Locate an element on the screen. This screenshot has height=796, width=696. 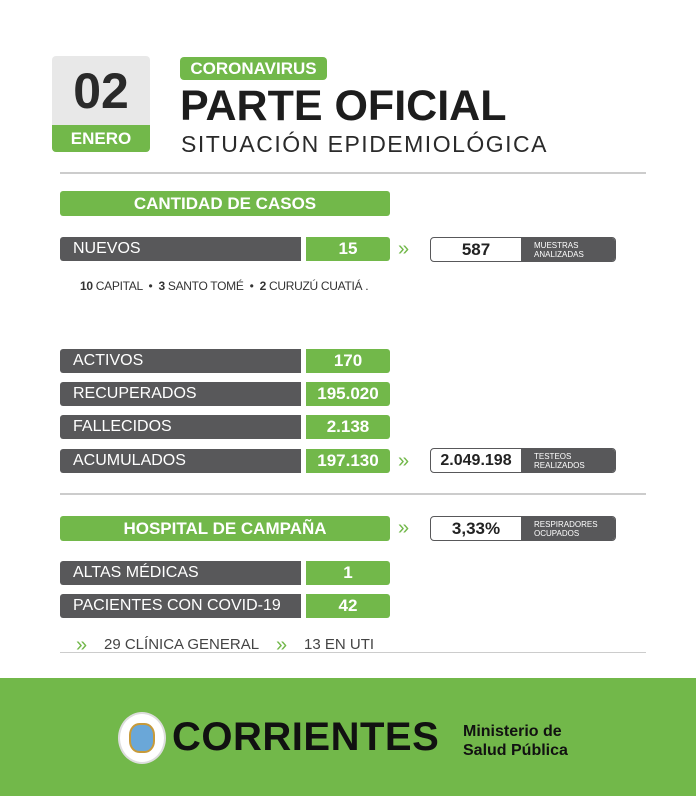
accumulated-label: ACUMULADOS is located at coordinates (180, 461).